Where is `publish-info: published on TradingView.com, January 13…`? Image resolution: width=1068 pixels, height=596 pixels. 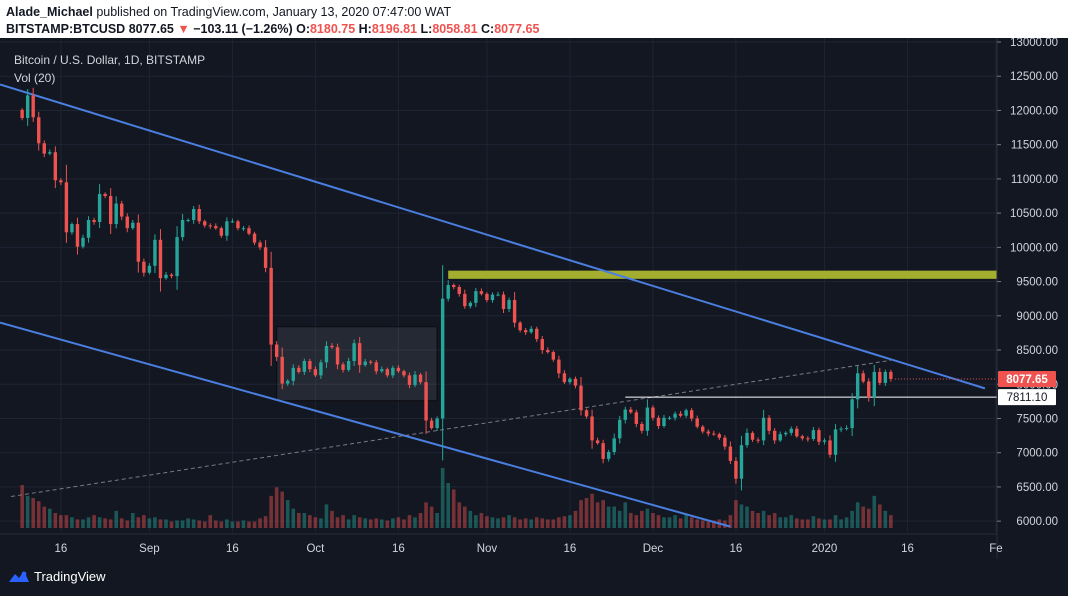 publish-info: published on TradingView.com, January 13… is located at coordinates (274, 12).